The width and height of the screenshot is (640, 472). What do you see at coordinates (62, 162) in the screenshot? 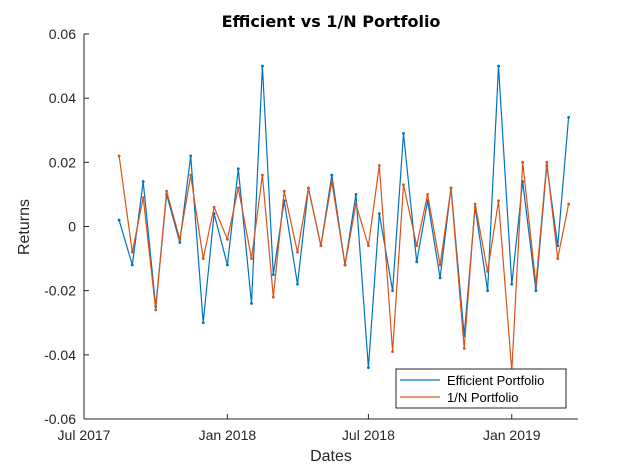
I see `y-tick-label: 0.02` at bounding box center [62, 162].